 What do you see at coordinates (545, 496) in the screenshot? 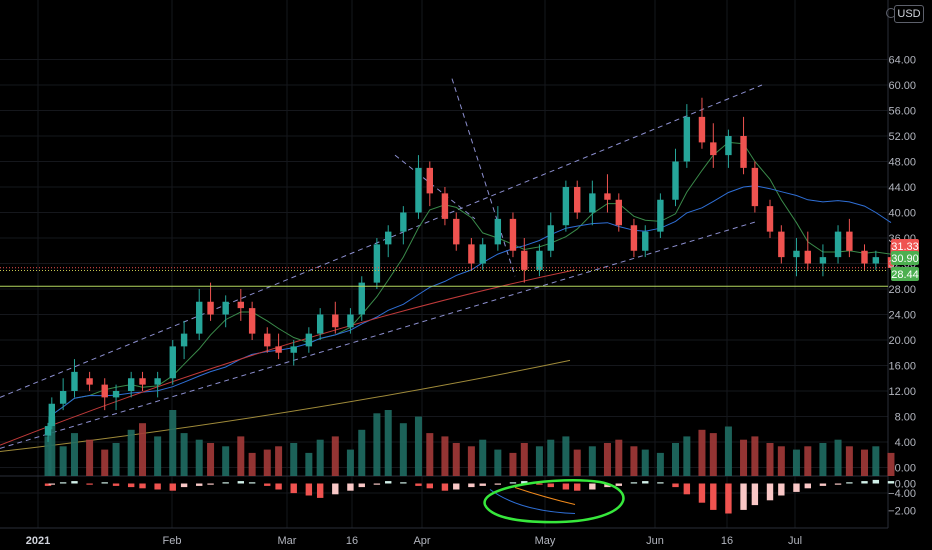
I see `signal-line` at bounding box center [545, 496].